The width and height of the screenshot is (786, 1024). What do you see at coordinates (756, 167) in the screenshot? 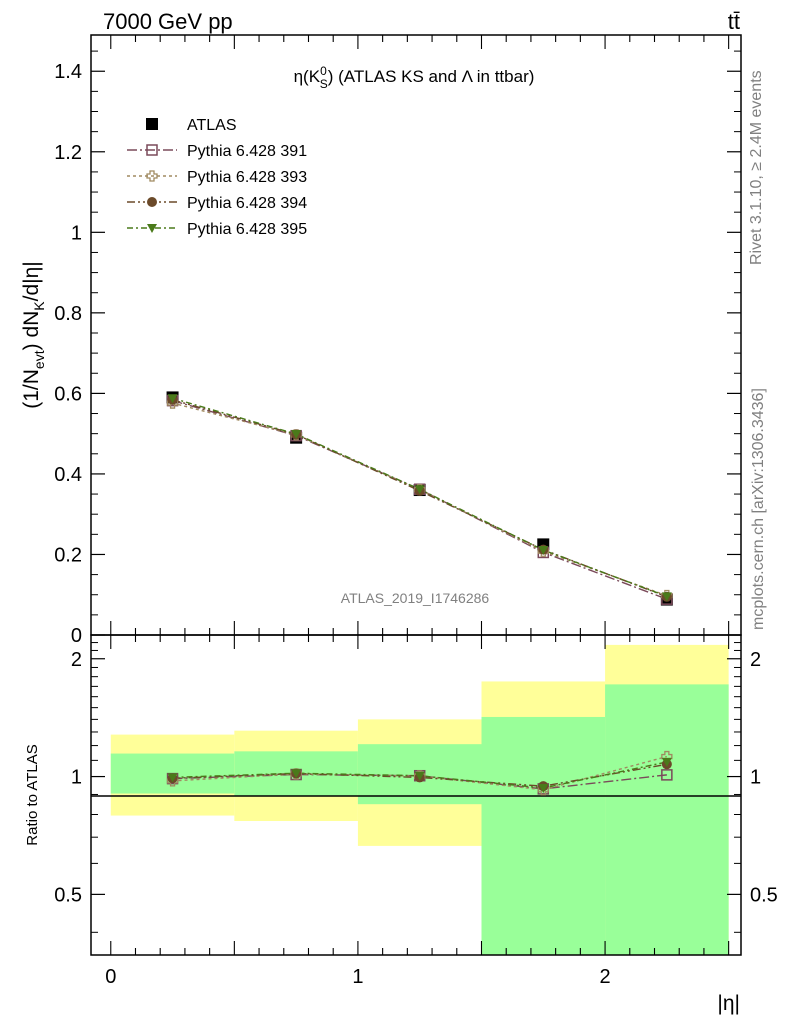
I see `rivet-label: Rivet 3.1.10, ≥ 2.4M events` at bounding box center [756, 167].